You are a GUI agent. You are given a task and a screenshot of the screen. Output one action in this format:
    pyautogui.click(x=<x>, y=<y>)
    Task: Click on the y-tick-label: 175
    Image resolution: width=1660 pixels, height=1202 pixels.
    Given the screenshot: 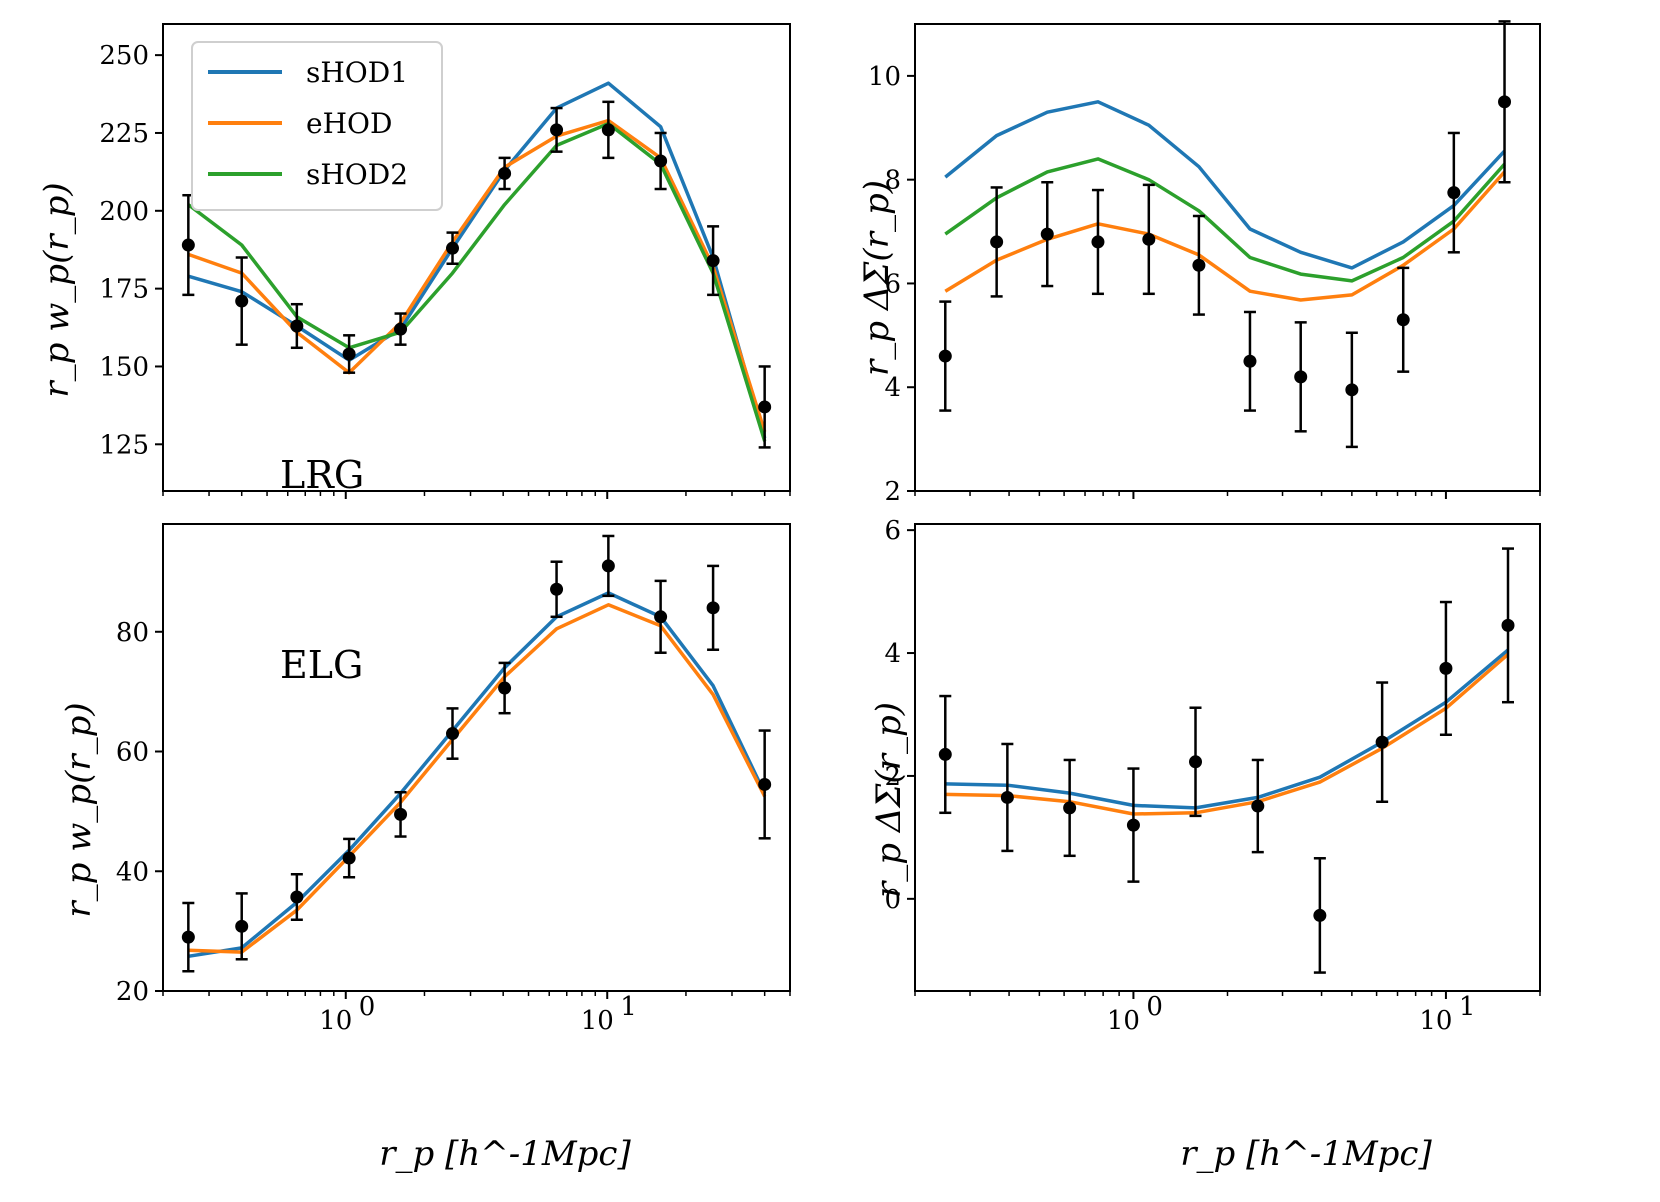 What is the action you would take?
    pyautogui.click(x=124, y=290)
    